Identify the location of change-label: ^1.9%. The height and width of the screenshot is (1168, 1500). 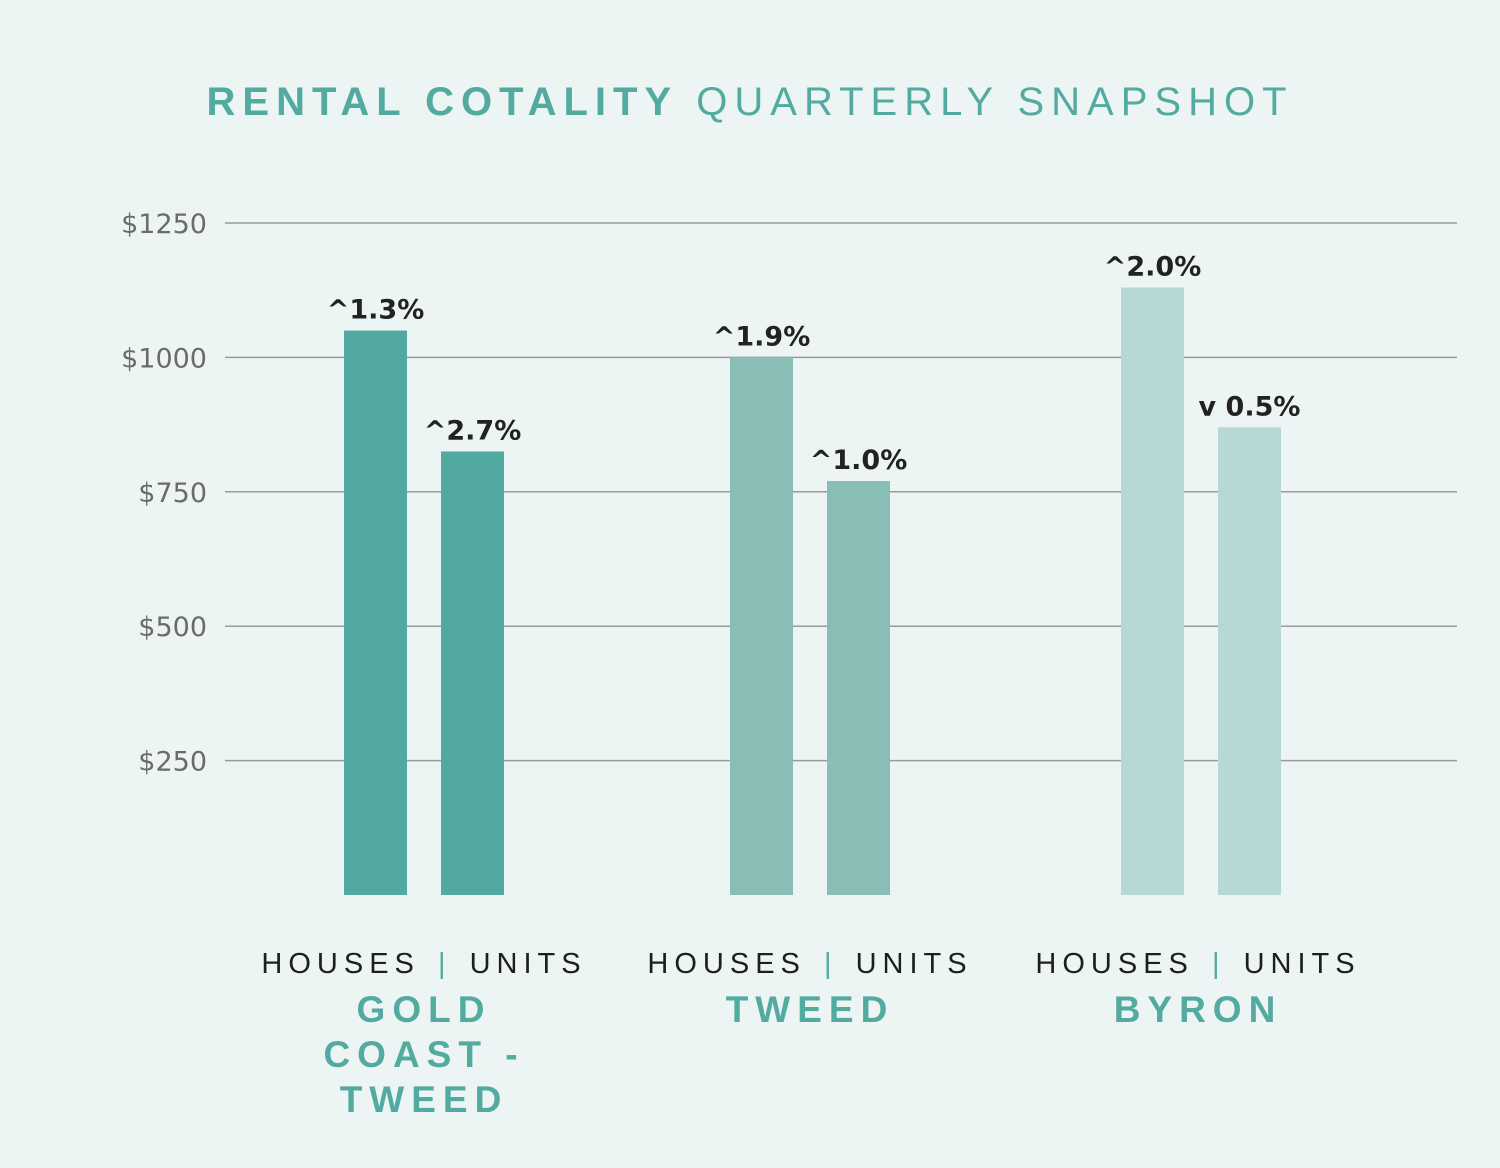
(762, 336).